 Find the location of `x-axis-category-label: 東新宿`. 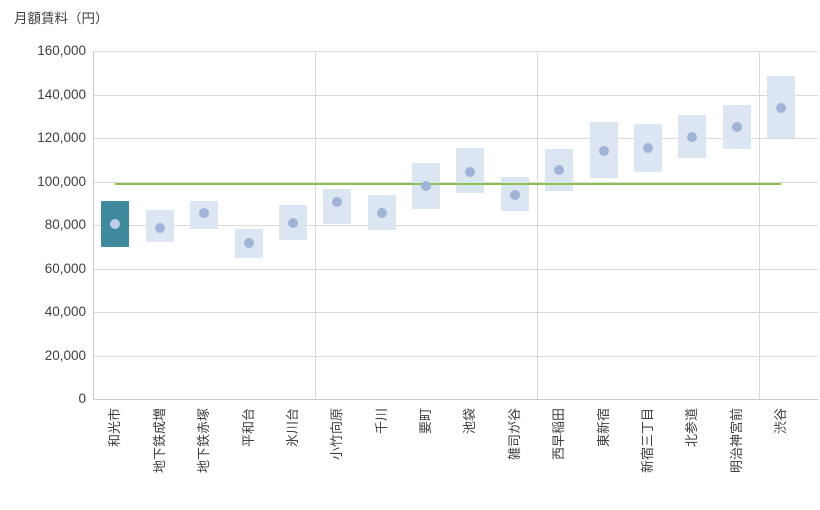

x-axis-category-label: 東新宿 is located at coordinates (603, 428).